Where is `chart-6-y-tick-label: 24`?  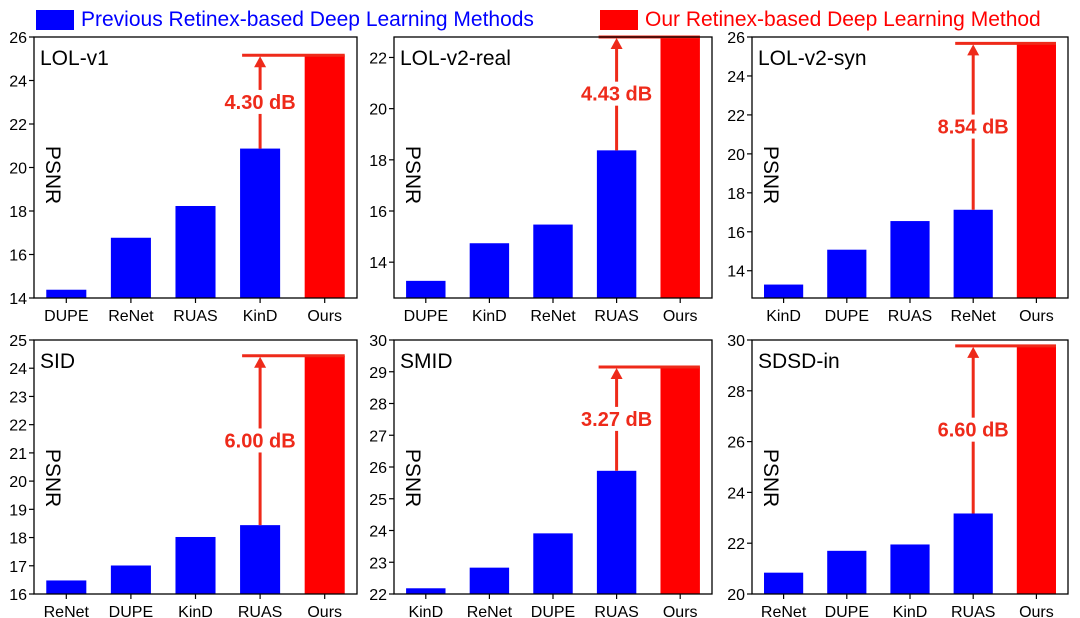
chart-6-y-tick-label: 24 is located at coordinates (736, 493).